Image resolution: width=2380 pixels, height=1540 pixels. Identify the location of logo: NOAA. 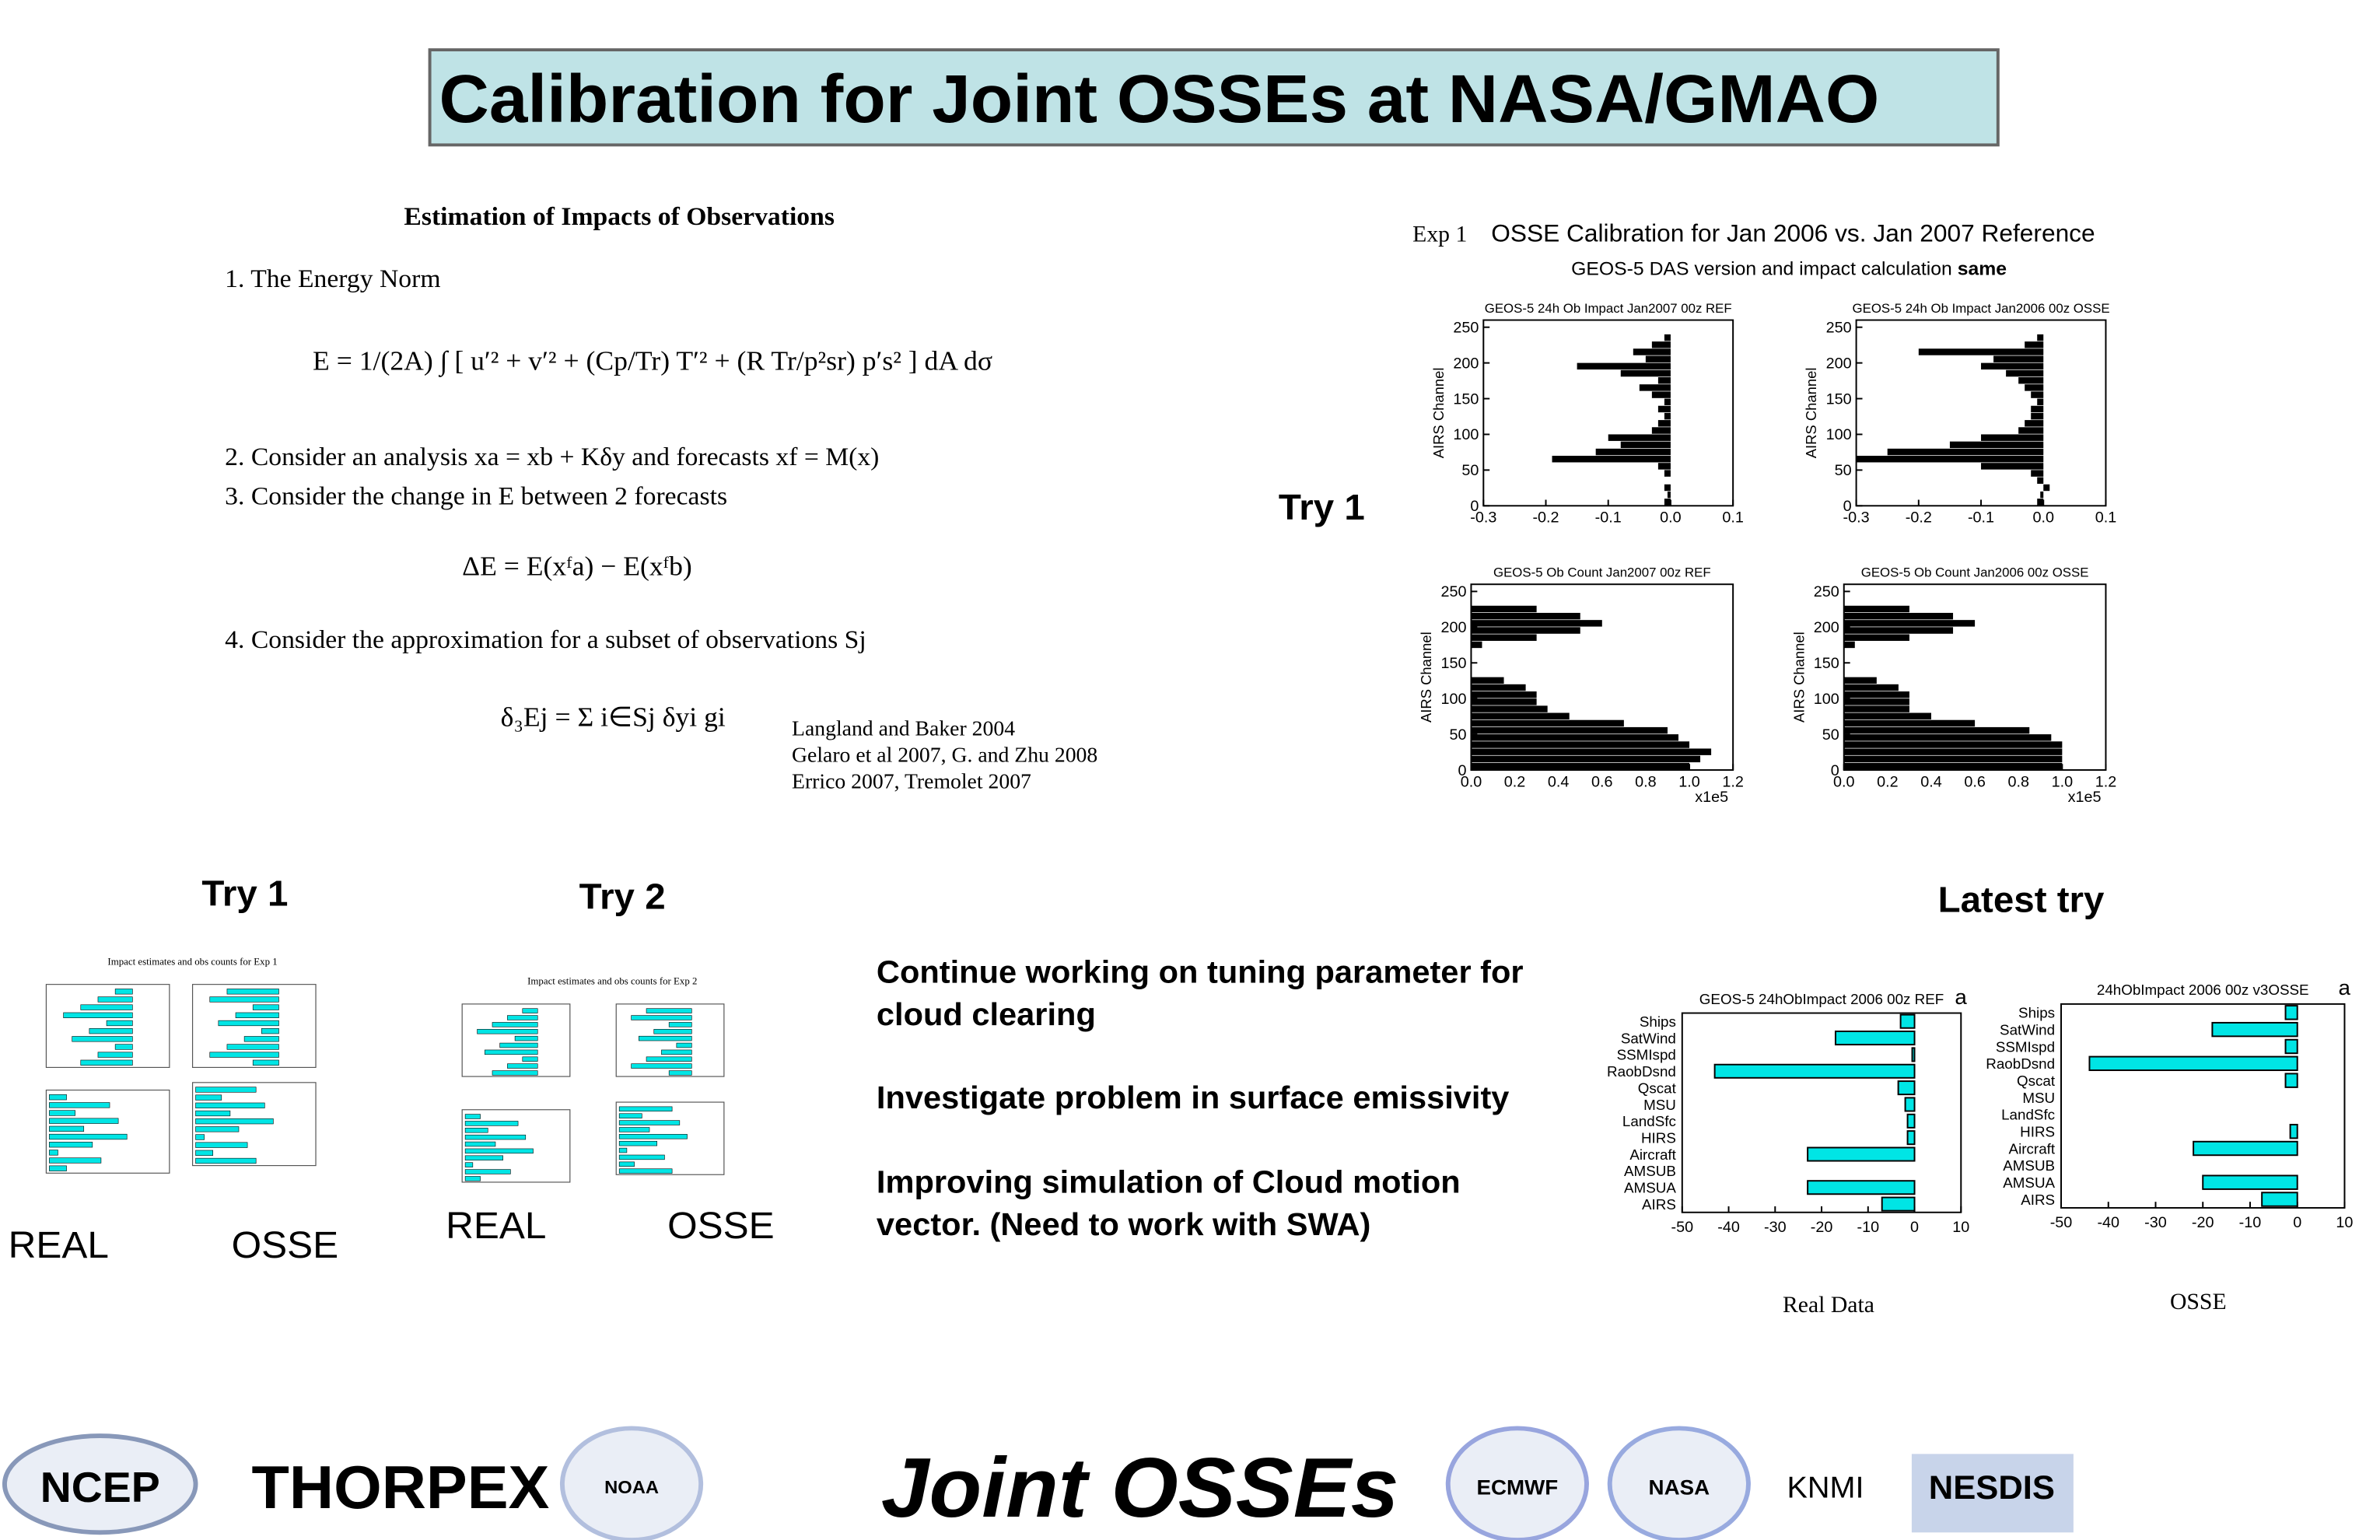
(631, 1487).